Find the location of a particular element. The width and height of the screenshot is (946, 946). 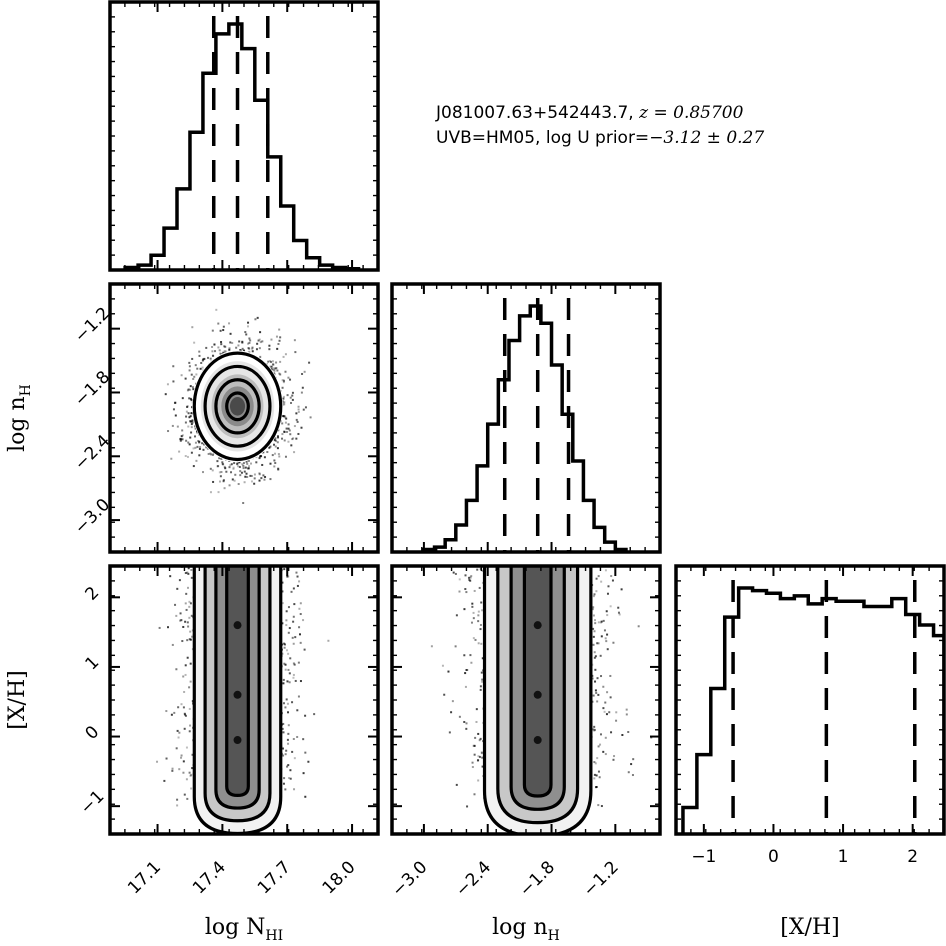

contour-line is located at coordinates (237, 406).